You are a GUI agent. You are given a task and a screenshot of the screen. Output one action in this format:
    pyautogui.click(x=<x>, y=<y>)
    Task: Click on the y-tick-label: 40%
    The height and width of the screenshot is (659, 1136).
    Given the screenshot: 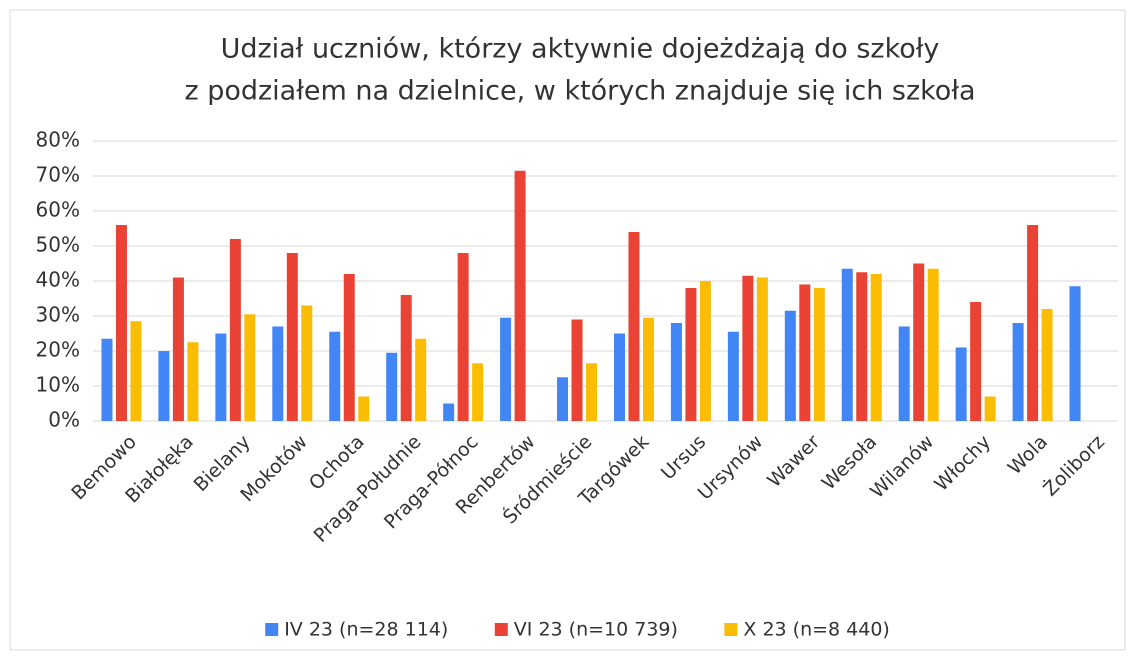 What is the action you would take?
    pyautogui.click(x=58, y=280)
    